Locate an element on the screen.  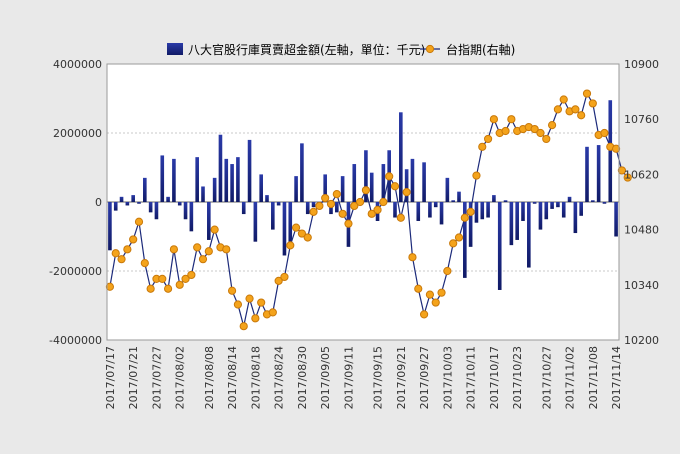
x-tick-label: 2017/07/27 is located at coordinates (156, 377).